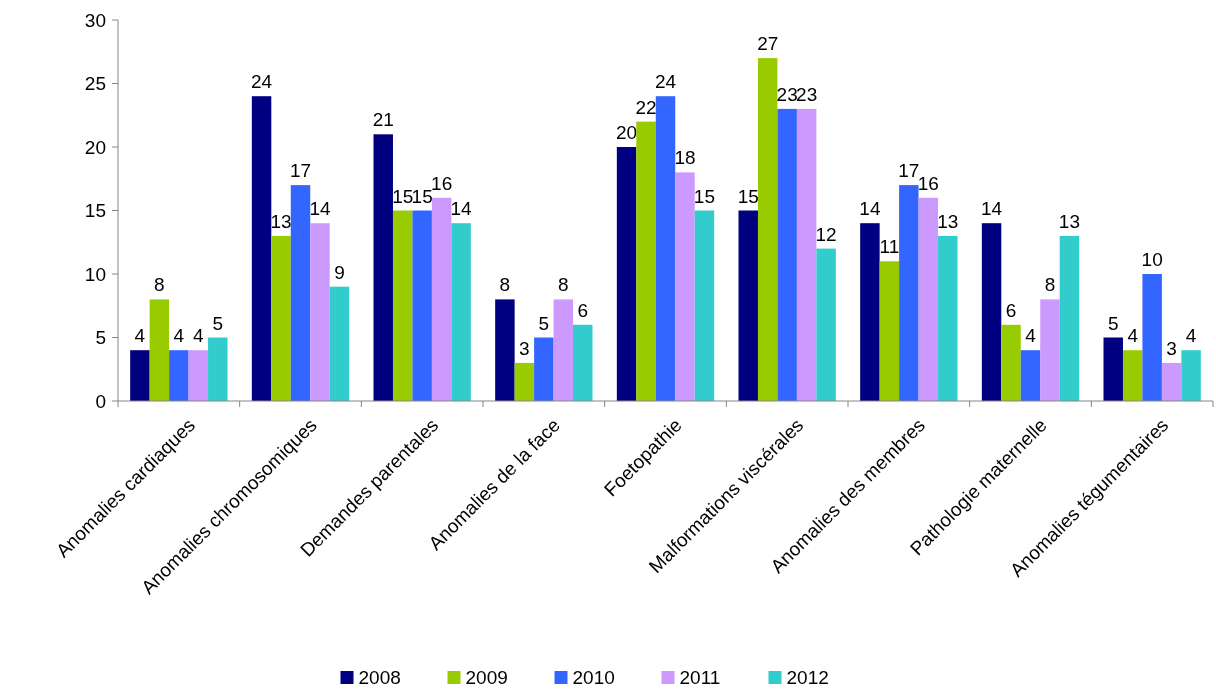 The image size is (1216, 698). Describe the element at coordinates (100, 401) in the screenshot. I see `y-tick-label: 0` at that location.